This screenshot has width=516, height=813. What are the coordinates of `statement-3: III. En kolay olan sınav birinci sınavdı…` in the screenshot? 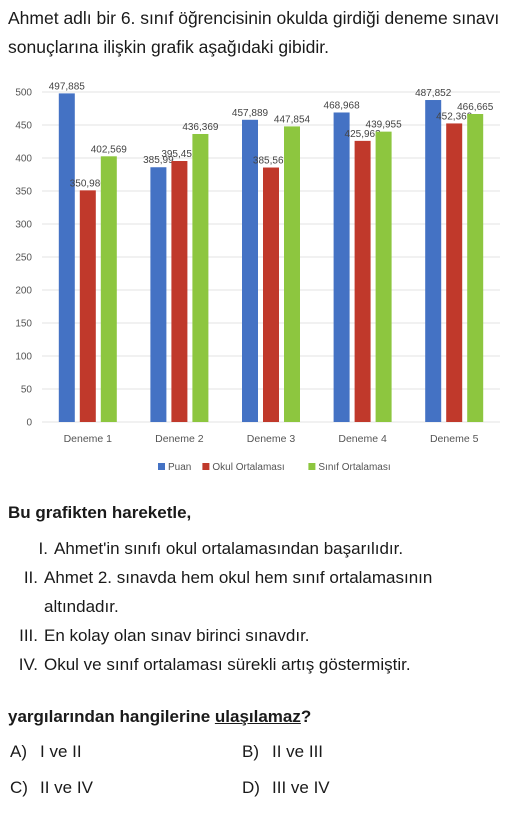 It's located at (260, 635).